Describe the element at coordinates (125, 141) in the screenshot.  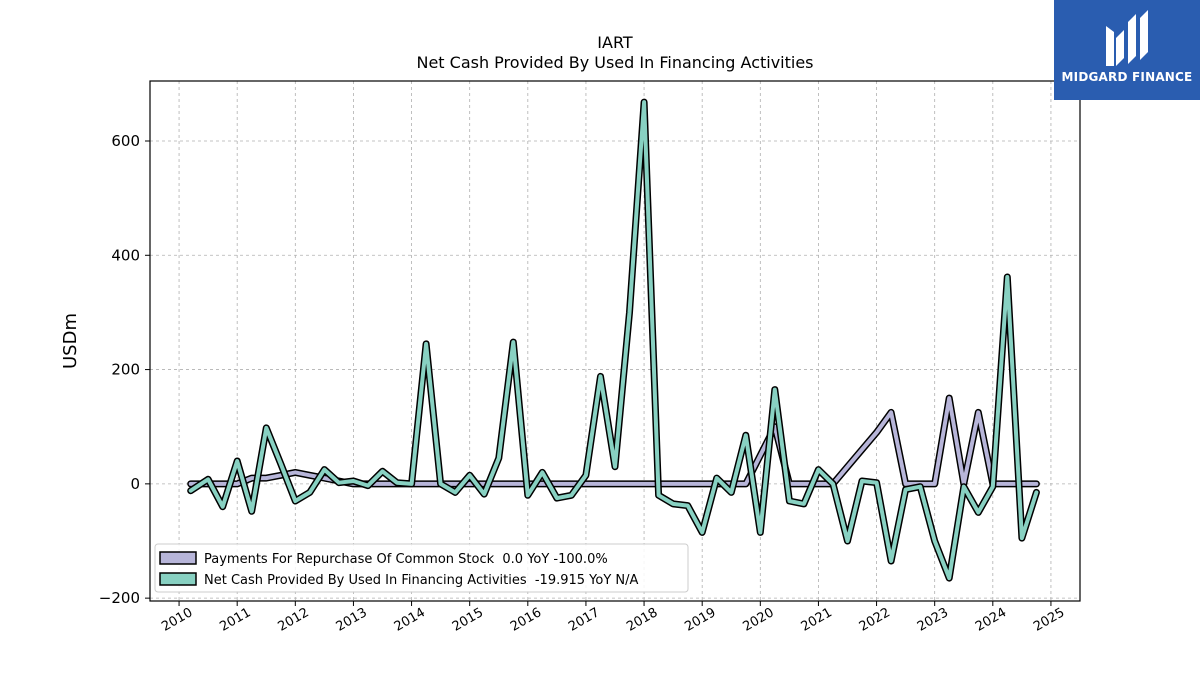
I see `y-tick-label: 600` at that location.